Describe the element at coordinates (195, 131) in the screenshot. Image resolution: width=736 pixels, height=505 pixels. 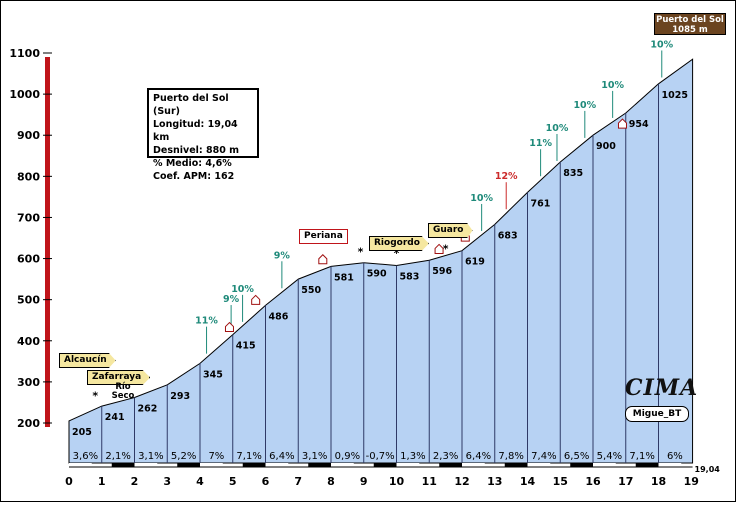
I see `info-length: Longitud: 19,04 km` at that location.